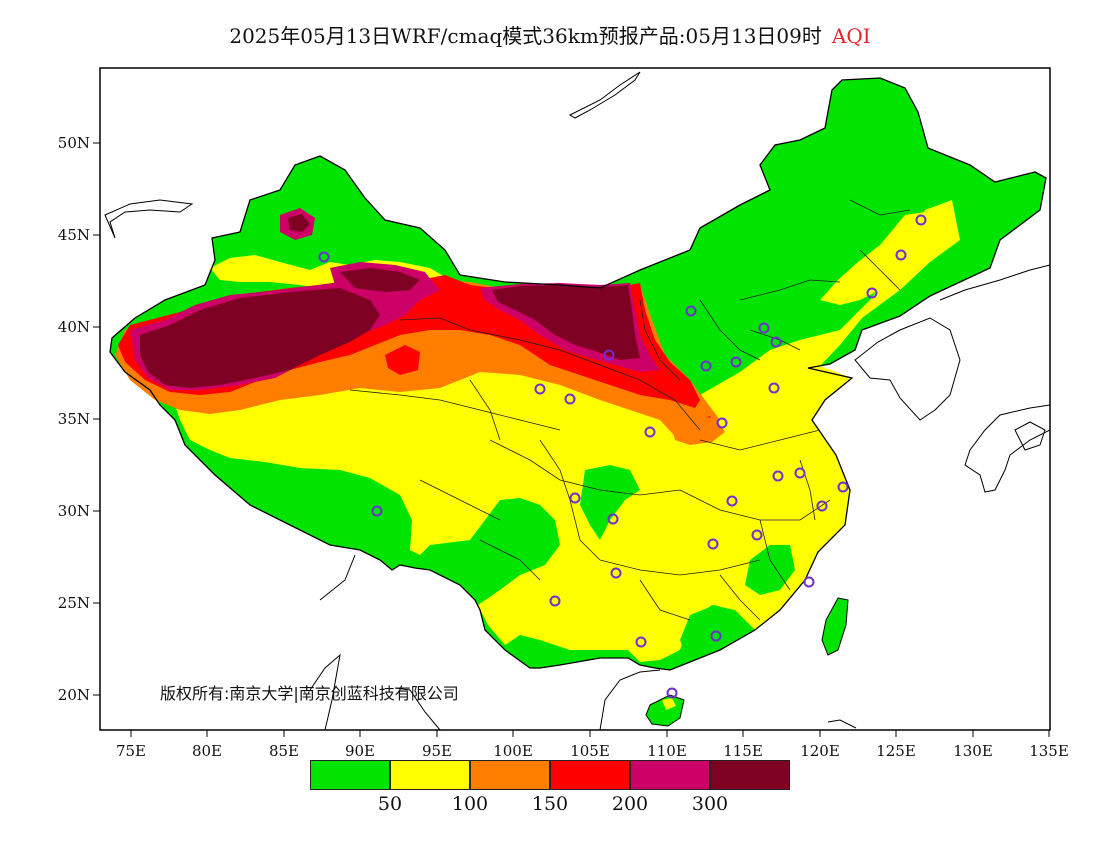 The image size is (1100, 850). What do you see at coordinates (207, 751) in the screenshot?
I see `lon-label: 80E` at bounding box center [207, 751].